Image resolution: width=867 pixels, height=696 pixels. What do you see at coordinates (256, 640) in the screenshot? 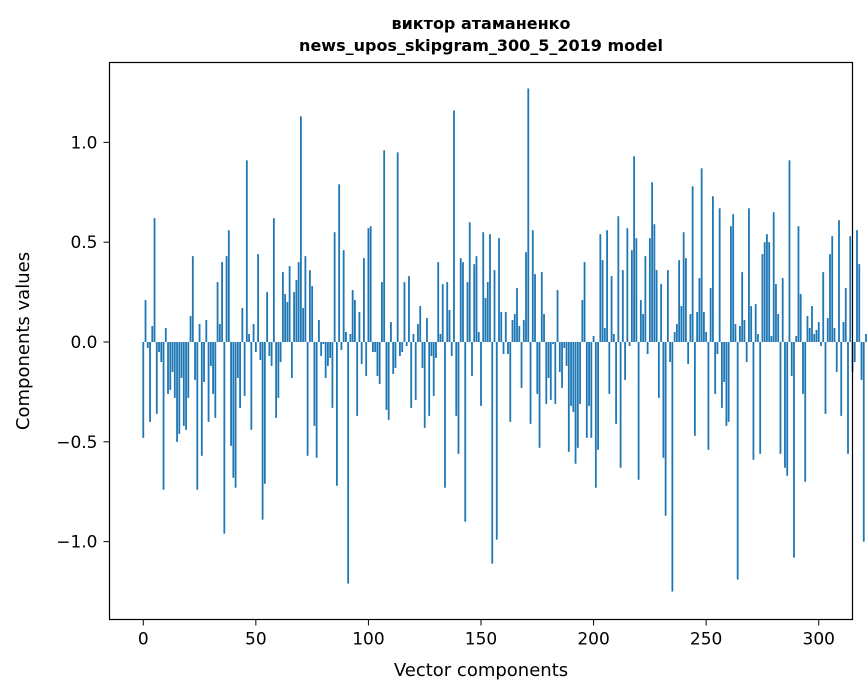
I see `x-tick-label: 50` at bounding box center [256, 640].